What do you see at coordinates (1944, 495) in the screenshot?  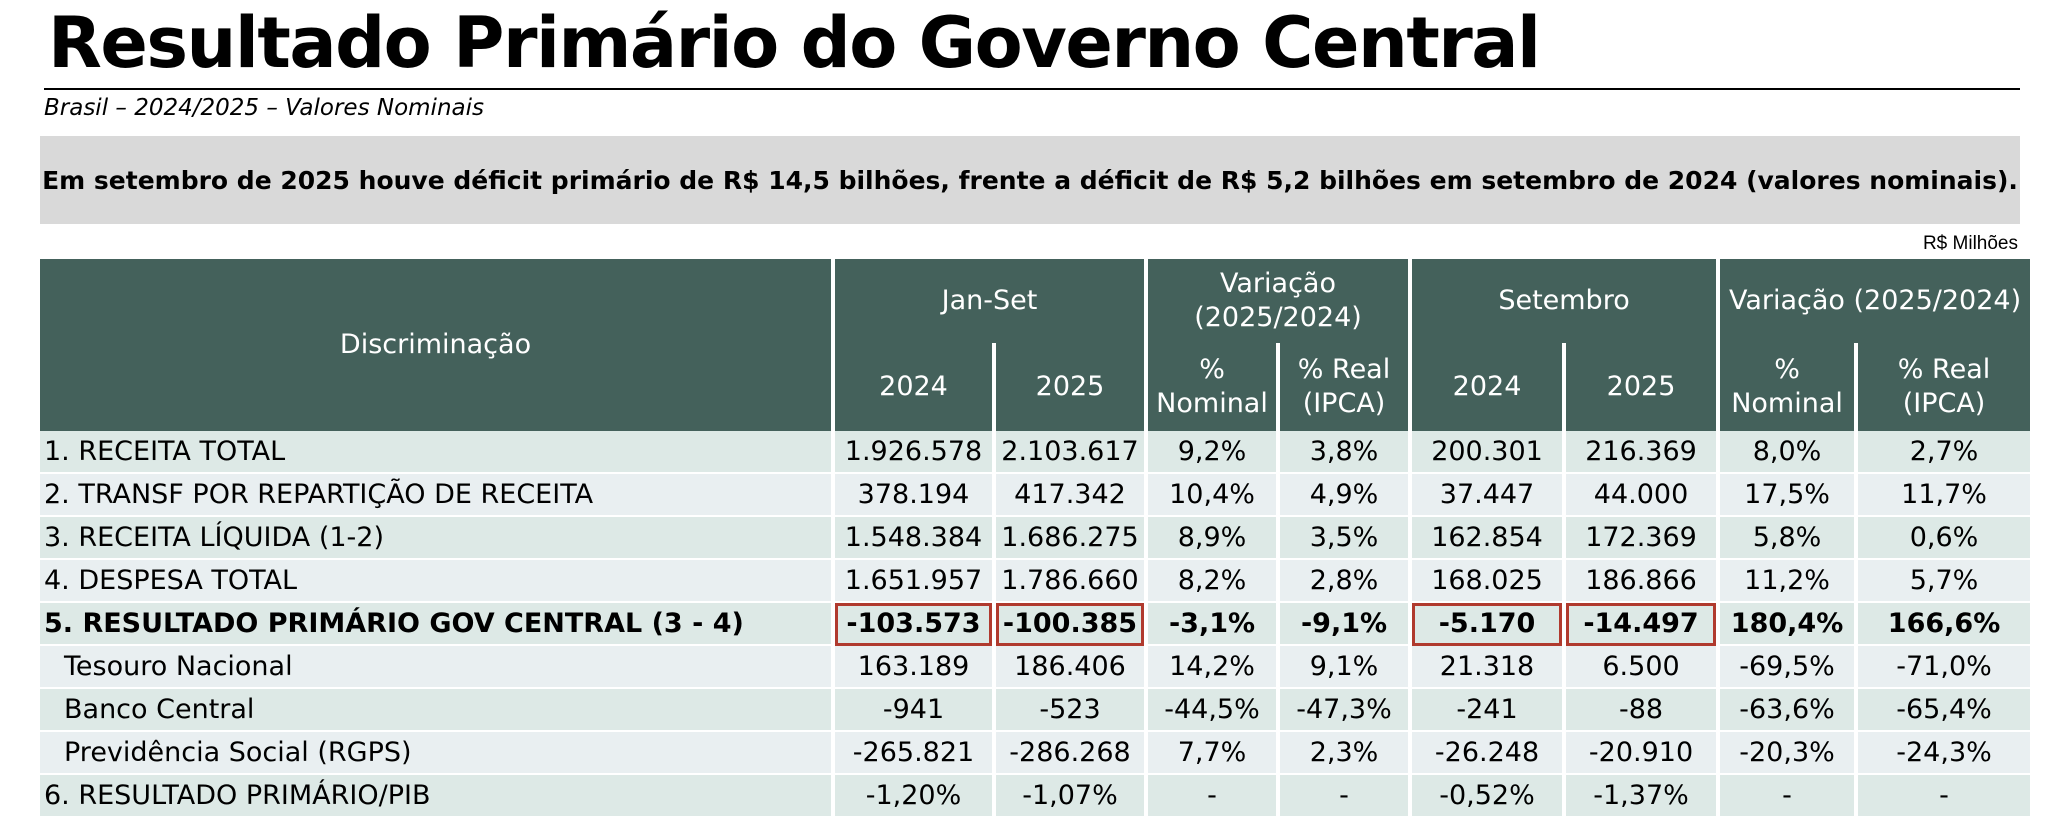 I see `table-cell: 11,7%` at bounding box center [1944, 495].